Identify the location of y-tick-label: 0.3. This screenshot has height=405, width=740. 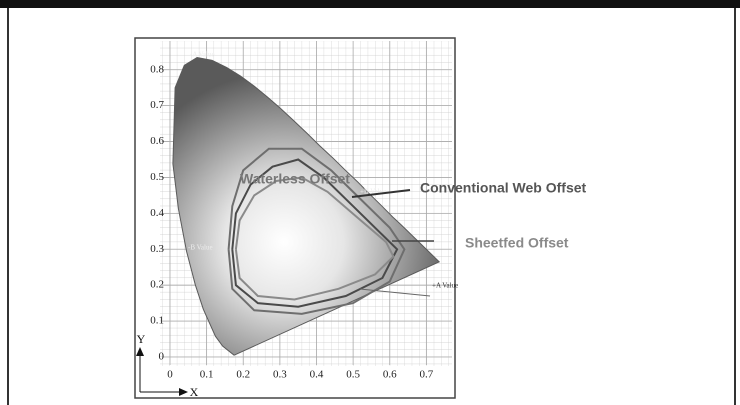
(157, 249).